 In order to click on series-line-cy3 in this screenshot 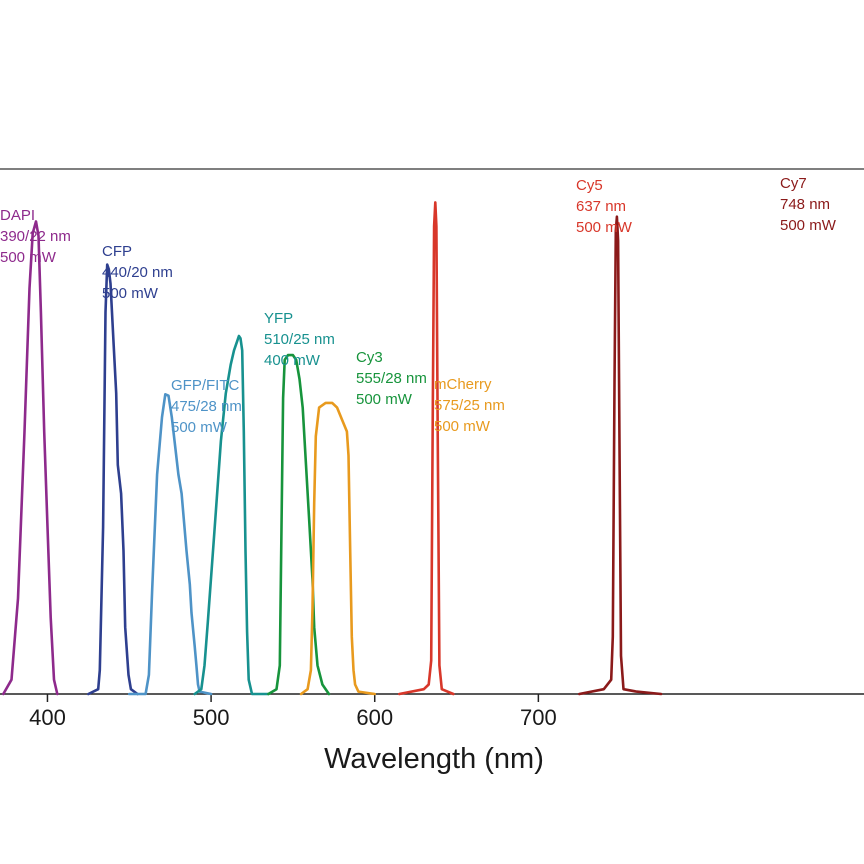, I will do `click(299, 524)`.